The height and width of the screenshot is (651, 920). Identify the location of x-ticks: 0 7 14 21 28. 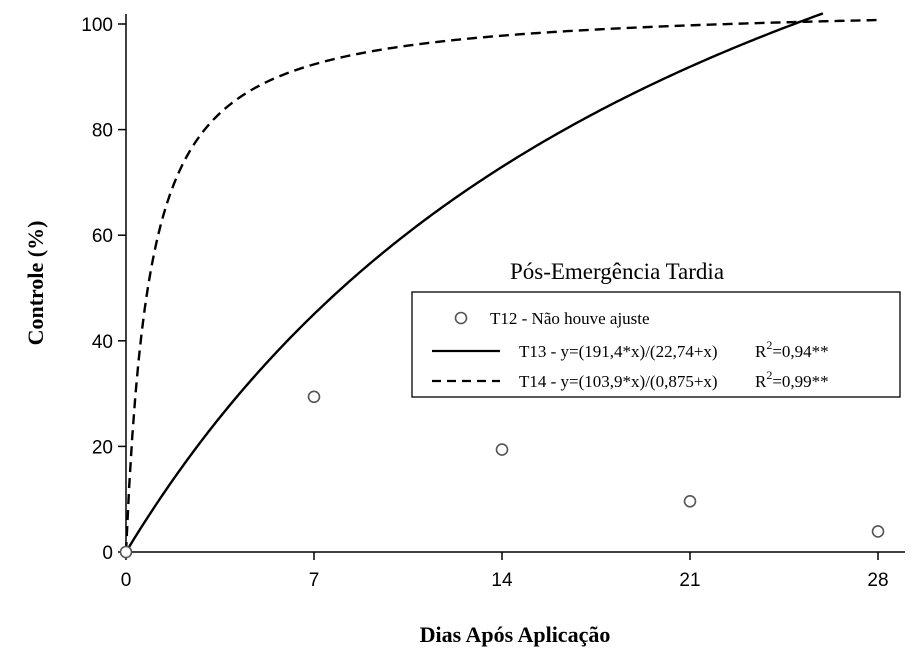
(505, 571).